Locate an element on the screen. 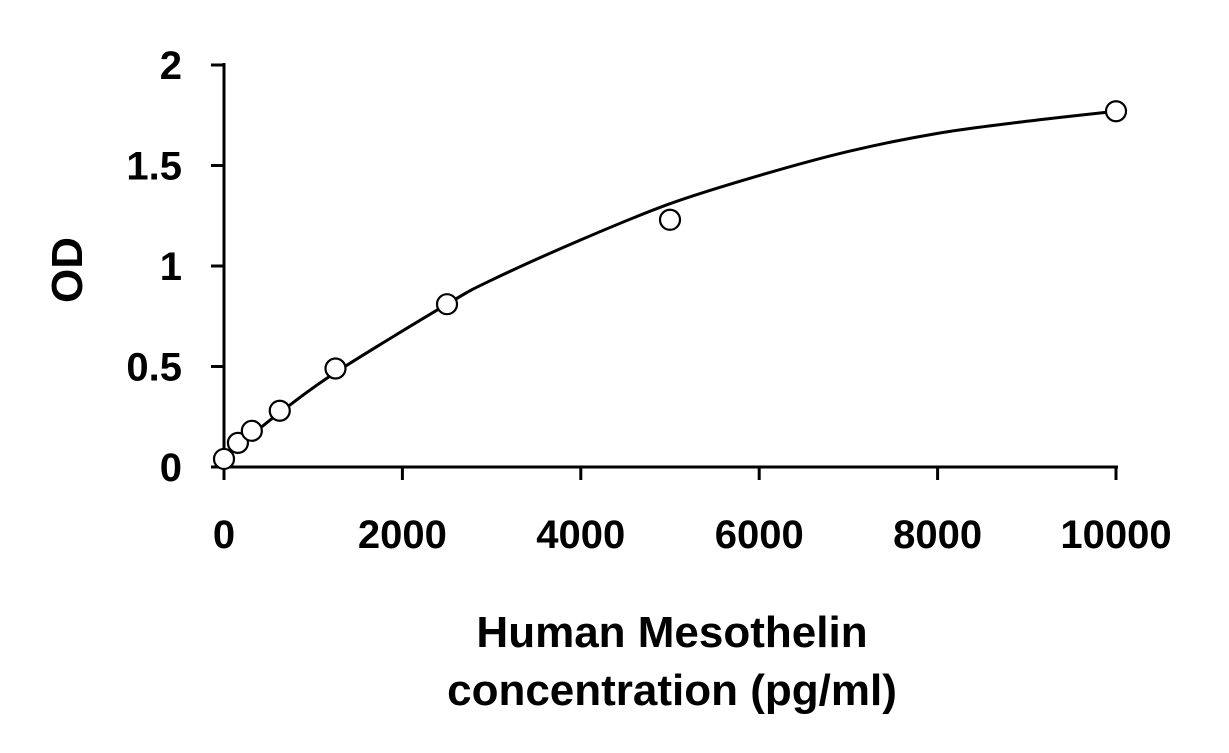 This screenshot has height=753, width=1229. x-tick-label: 6000 is located at coordinates (759, 535).